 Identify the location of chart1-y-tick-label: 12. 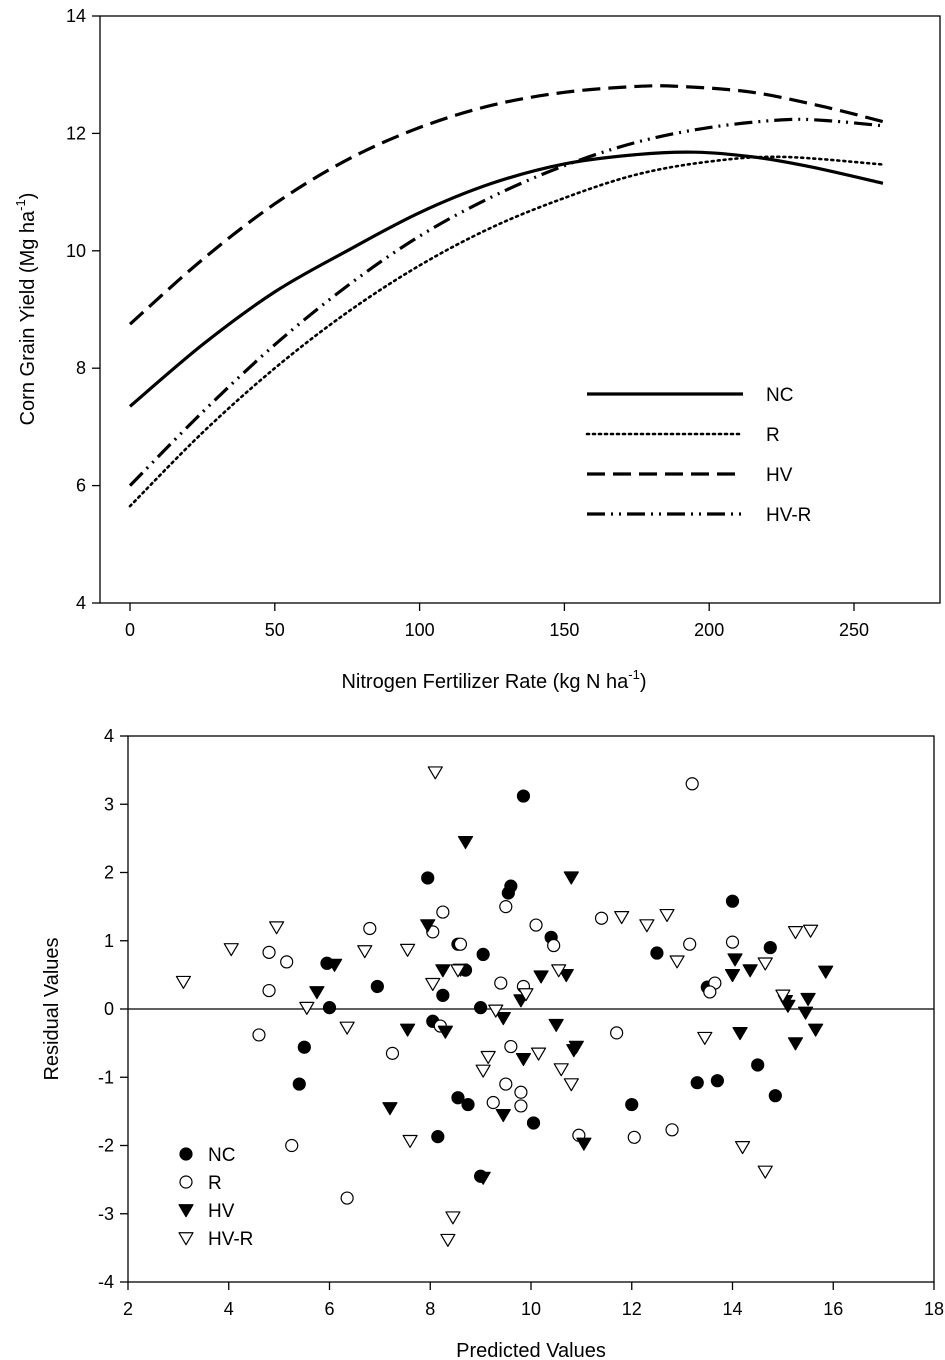
(76, 133).